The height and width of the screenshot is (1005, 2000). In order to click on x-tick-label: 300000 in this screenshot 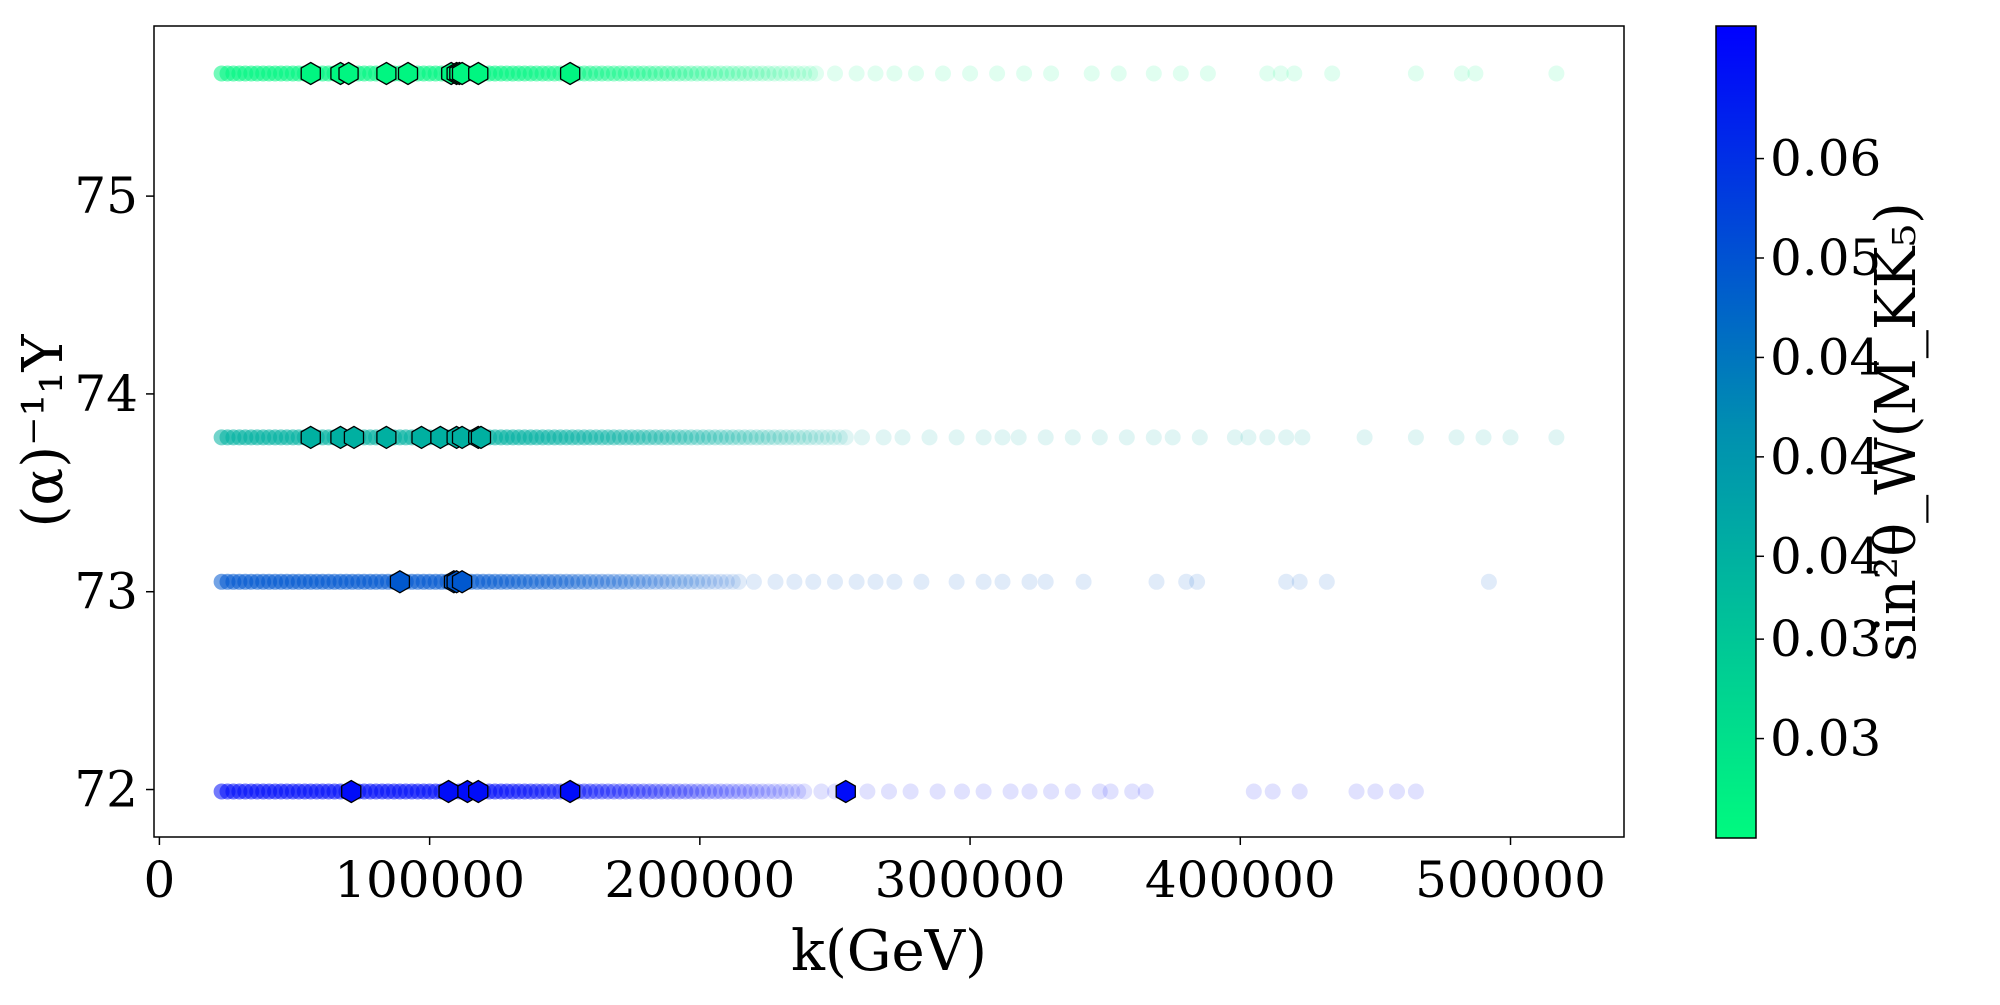, I will do `click(970, 880)`.